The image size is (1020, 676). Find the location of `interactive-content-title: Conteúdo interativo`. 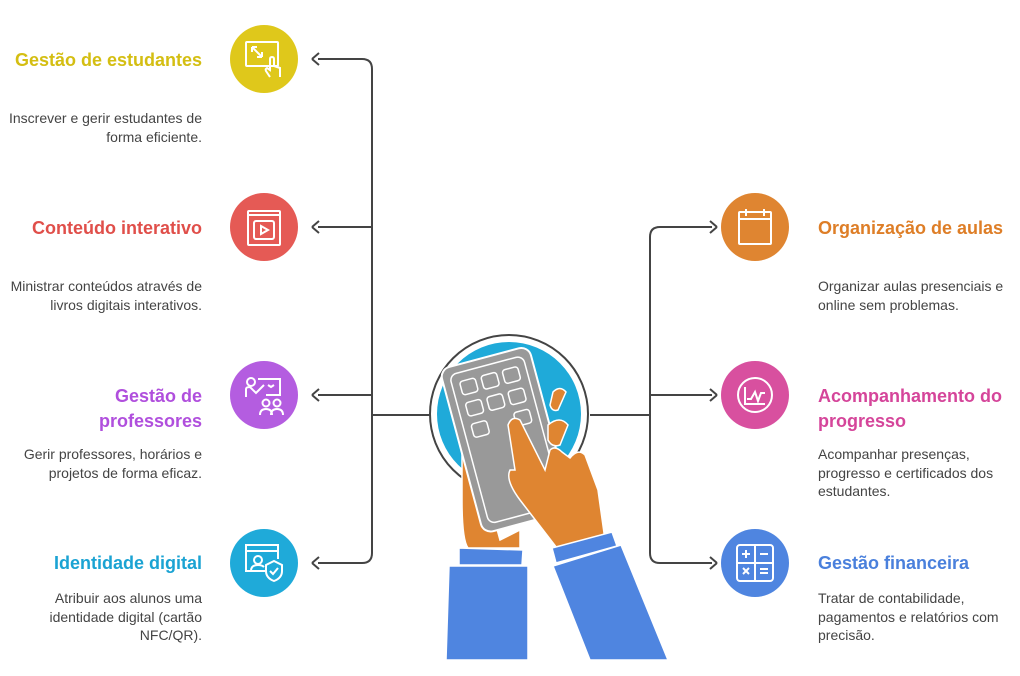

interactive-content-title: Conteúdo interativo is located at coordinates (117, 228).